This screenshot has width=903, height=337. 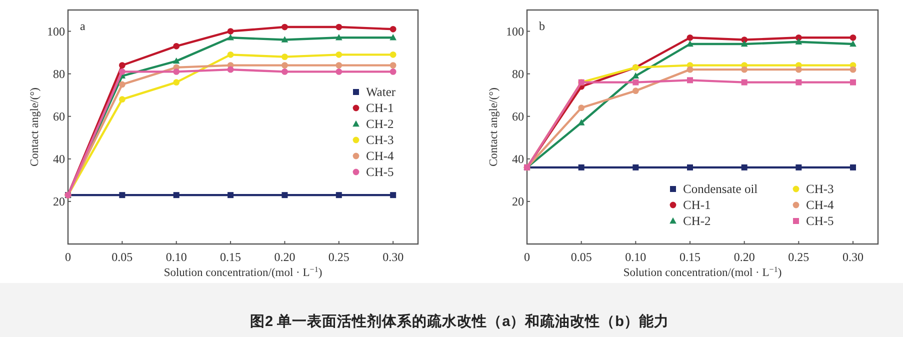 What do you see at coordinates (83, 26) in the screenshot?
I see `annotation: a` at bounding box center [83, 26].